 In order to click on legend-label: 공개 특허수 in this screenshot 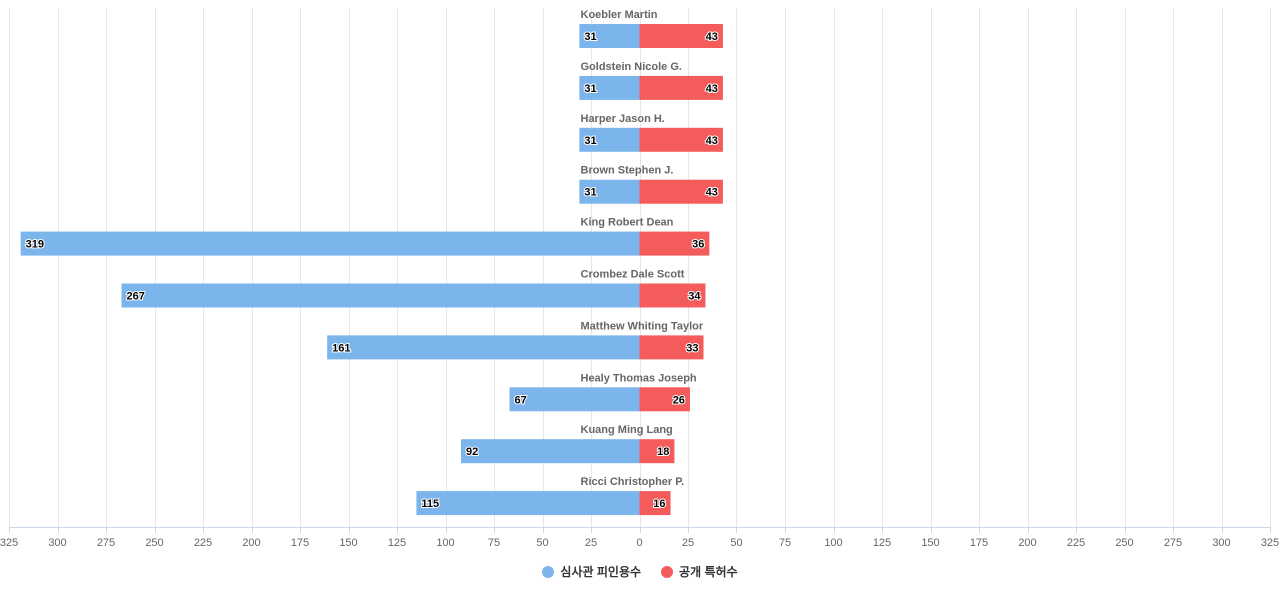, I will do `click(708, 572)`.